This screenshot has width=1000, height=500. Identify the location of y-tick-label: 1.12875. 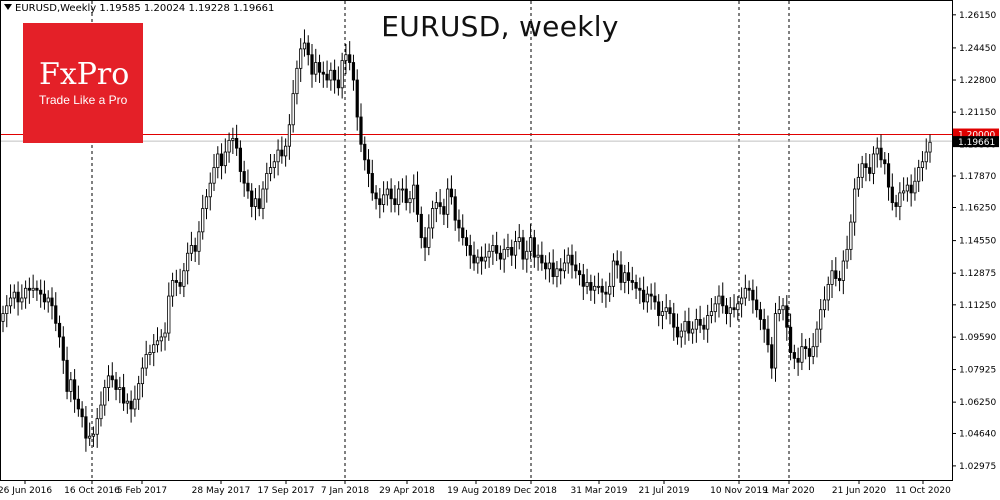
(977, 274).